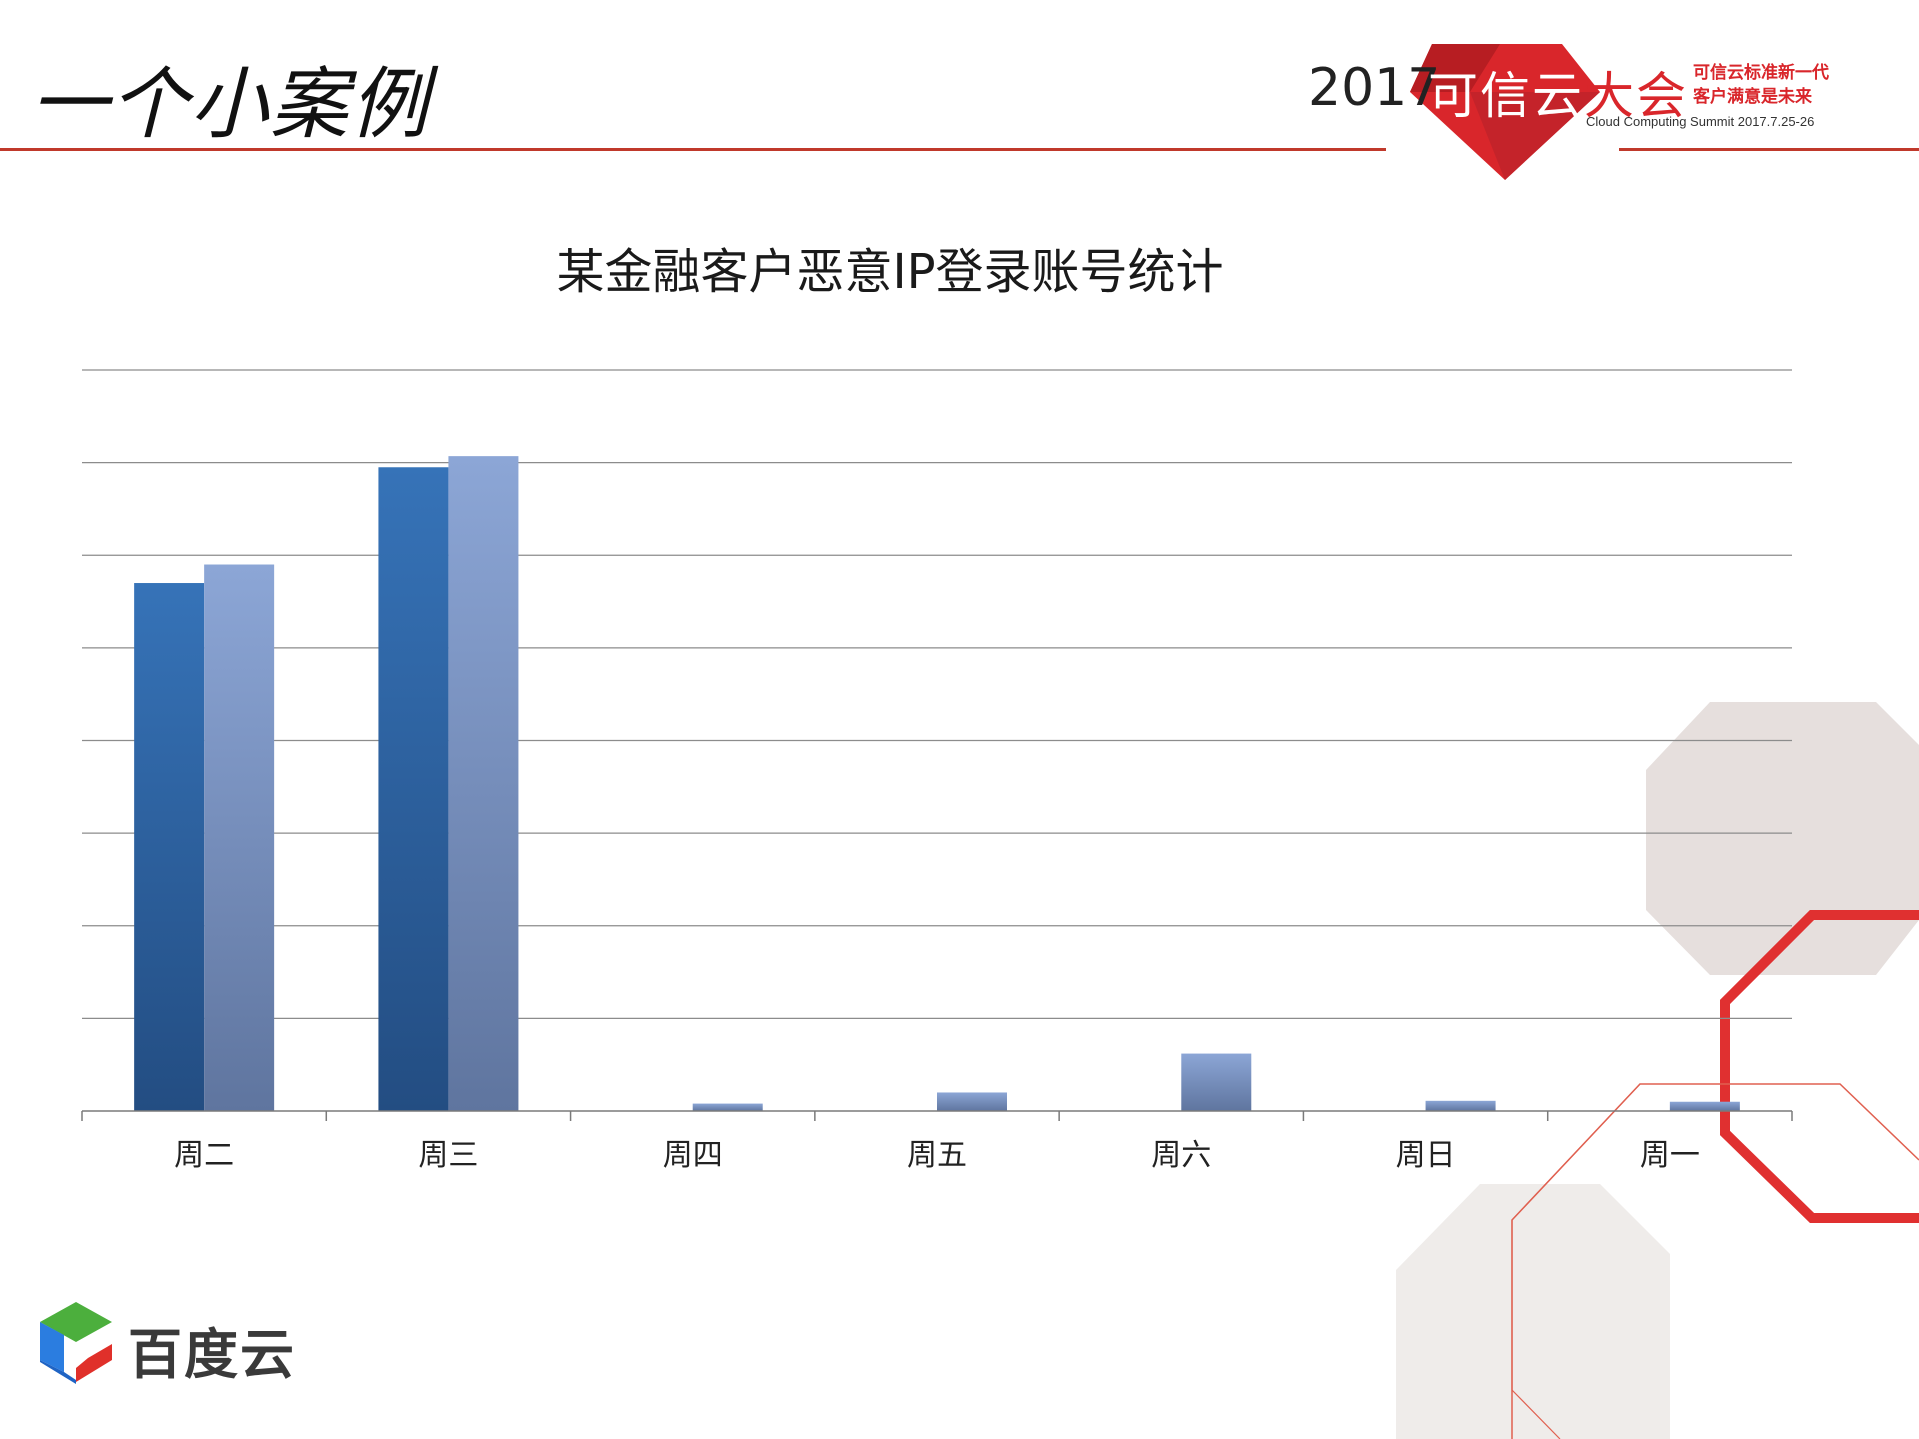 This screenshot has width=1919, height=1439. I want to click on header-divider-left, so click(693, 149).